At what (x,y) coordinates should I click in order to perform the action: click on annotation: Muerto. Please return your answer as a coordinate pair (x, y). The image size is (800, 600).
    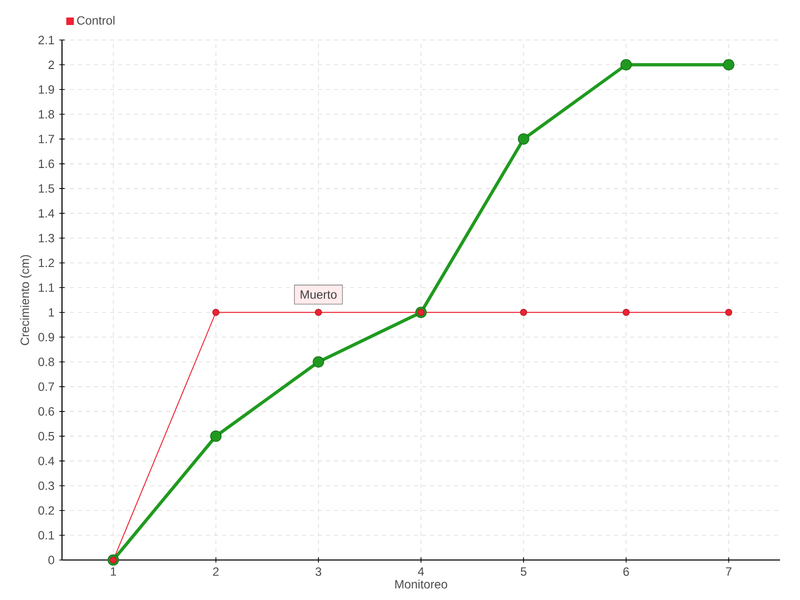
    Looking at the image, I should click on (318, 294).